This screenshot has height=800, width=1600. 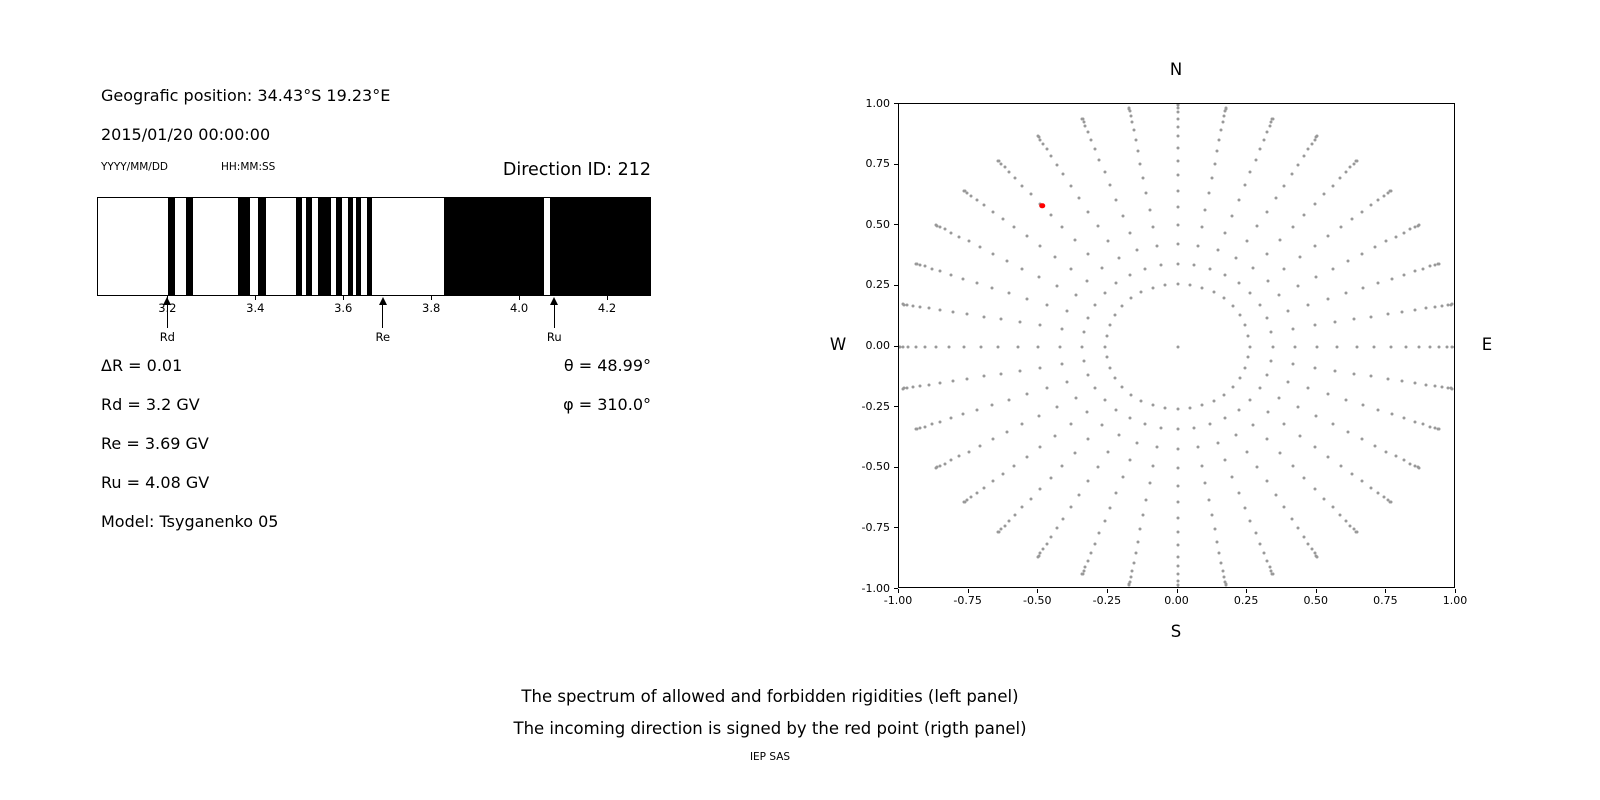 What do you see at coordinates (554, 316) in the screenshot?
I see `cutoff-marker-arrow` at bounding box center [554, 316].